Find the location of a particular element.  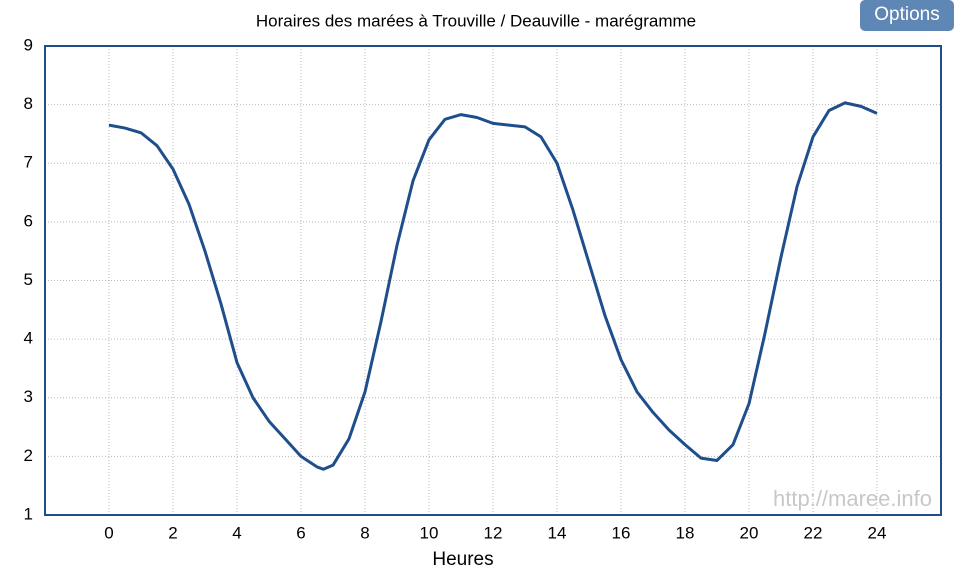

watermark: http://maree.info is located at coordinates (852, 498).